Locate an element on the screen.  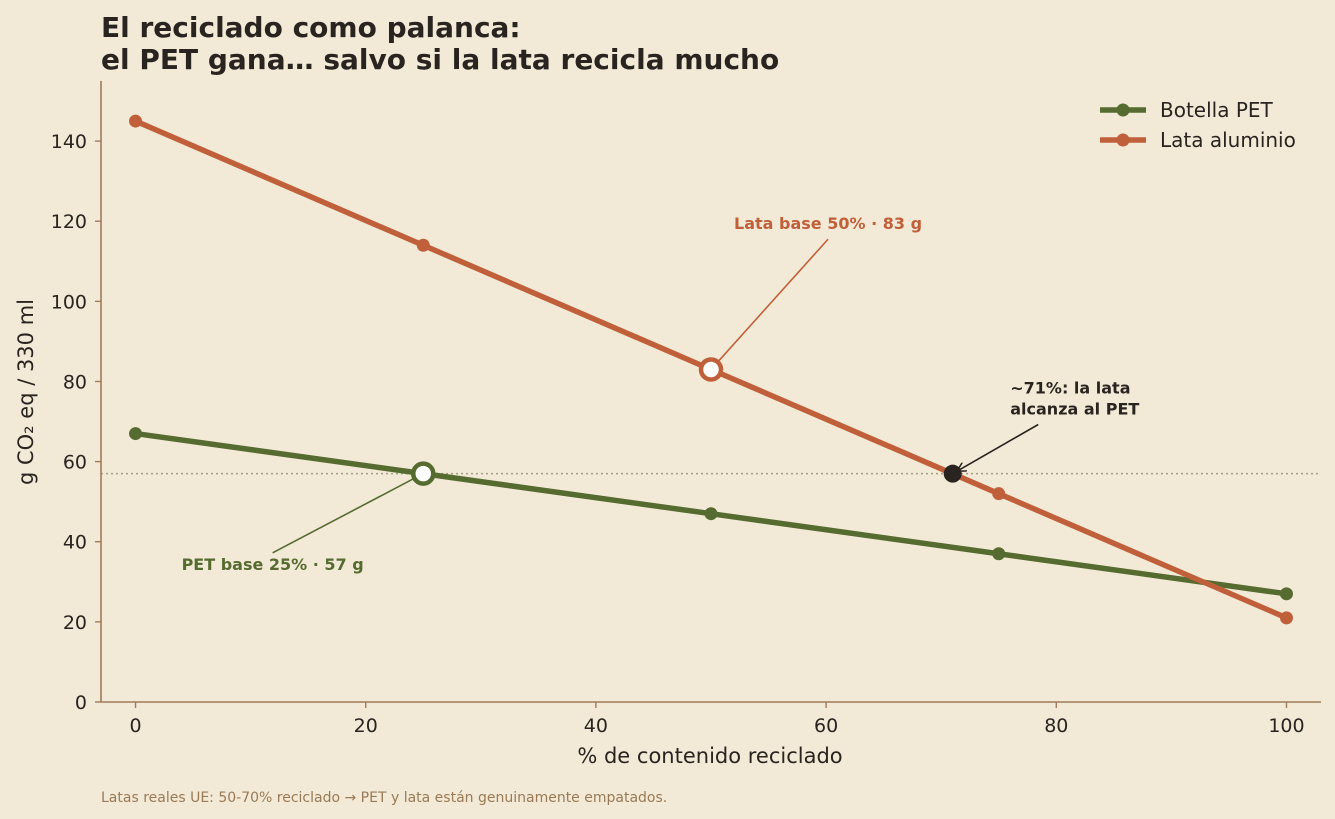
y-tick-label-6: 120 is located at coordinates (69, 222).